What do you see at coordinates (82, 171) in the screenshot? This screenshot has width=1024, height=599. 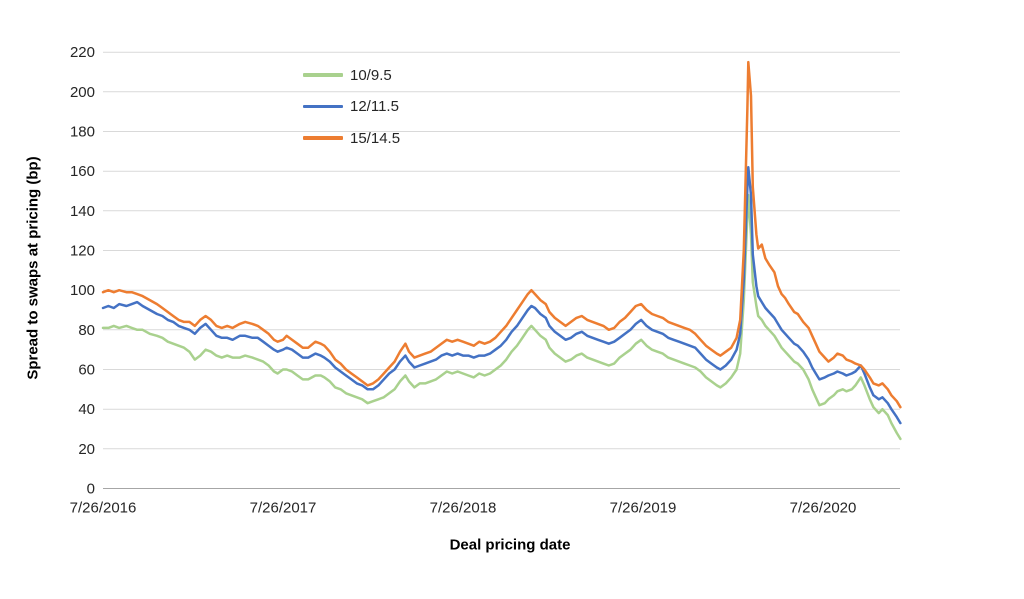 I see `y-tick-label: 160` at bounding box center [82, 171].